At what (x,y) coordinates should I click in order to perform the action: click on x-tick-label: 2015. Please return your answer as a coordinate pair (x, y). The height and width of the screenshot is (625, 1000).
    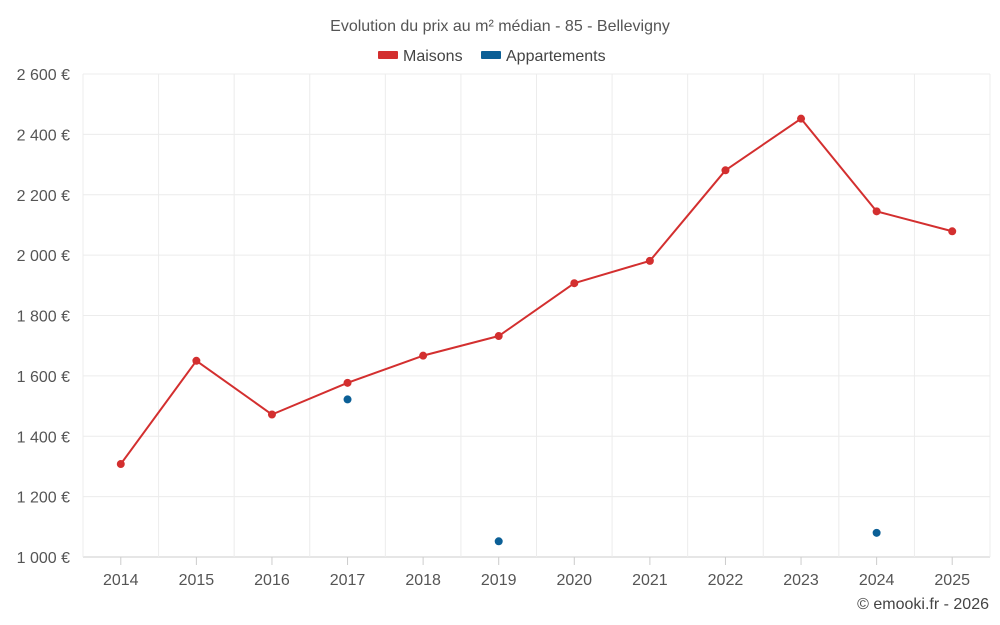
    Looking at the image, I should click on (197, 580).